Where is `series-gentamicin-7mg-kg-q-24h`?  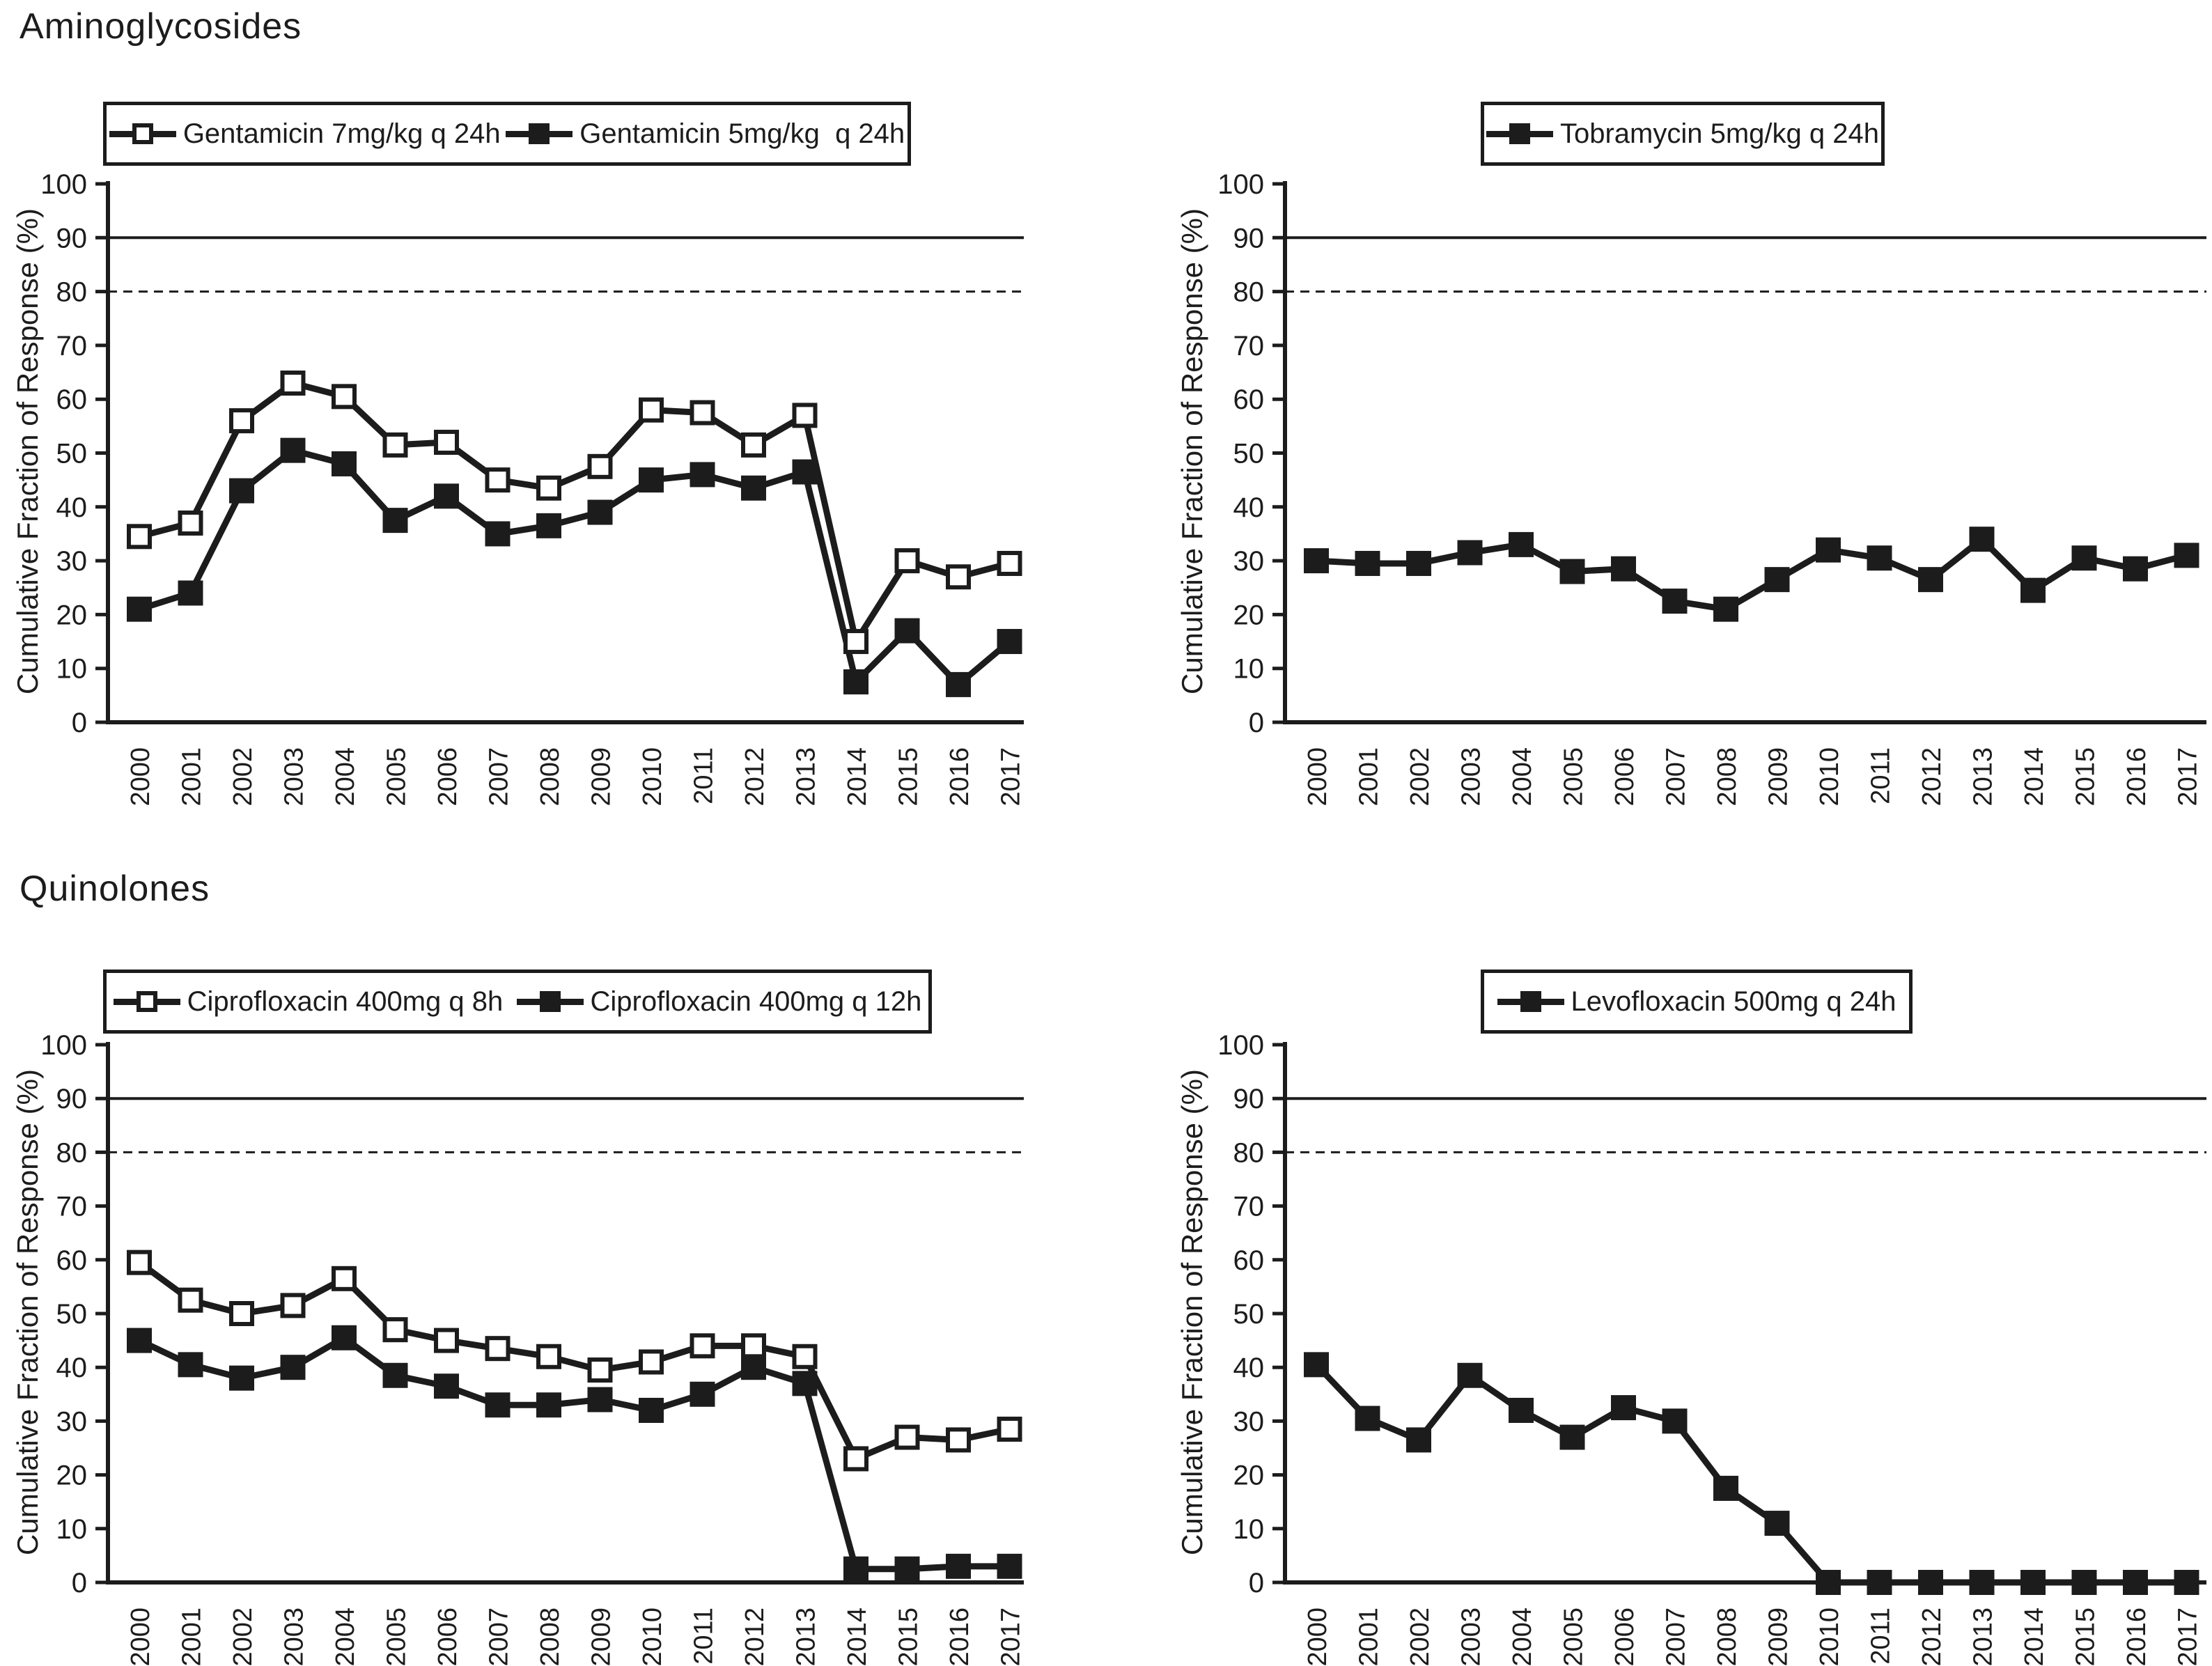 series-gentamicin-7mg-kg-q-24h is located at coordinates (574, 513).